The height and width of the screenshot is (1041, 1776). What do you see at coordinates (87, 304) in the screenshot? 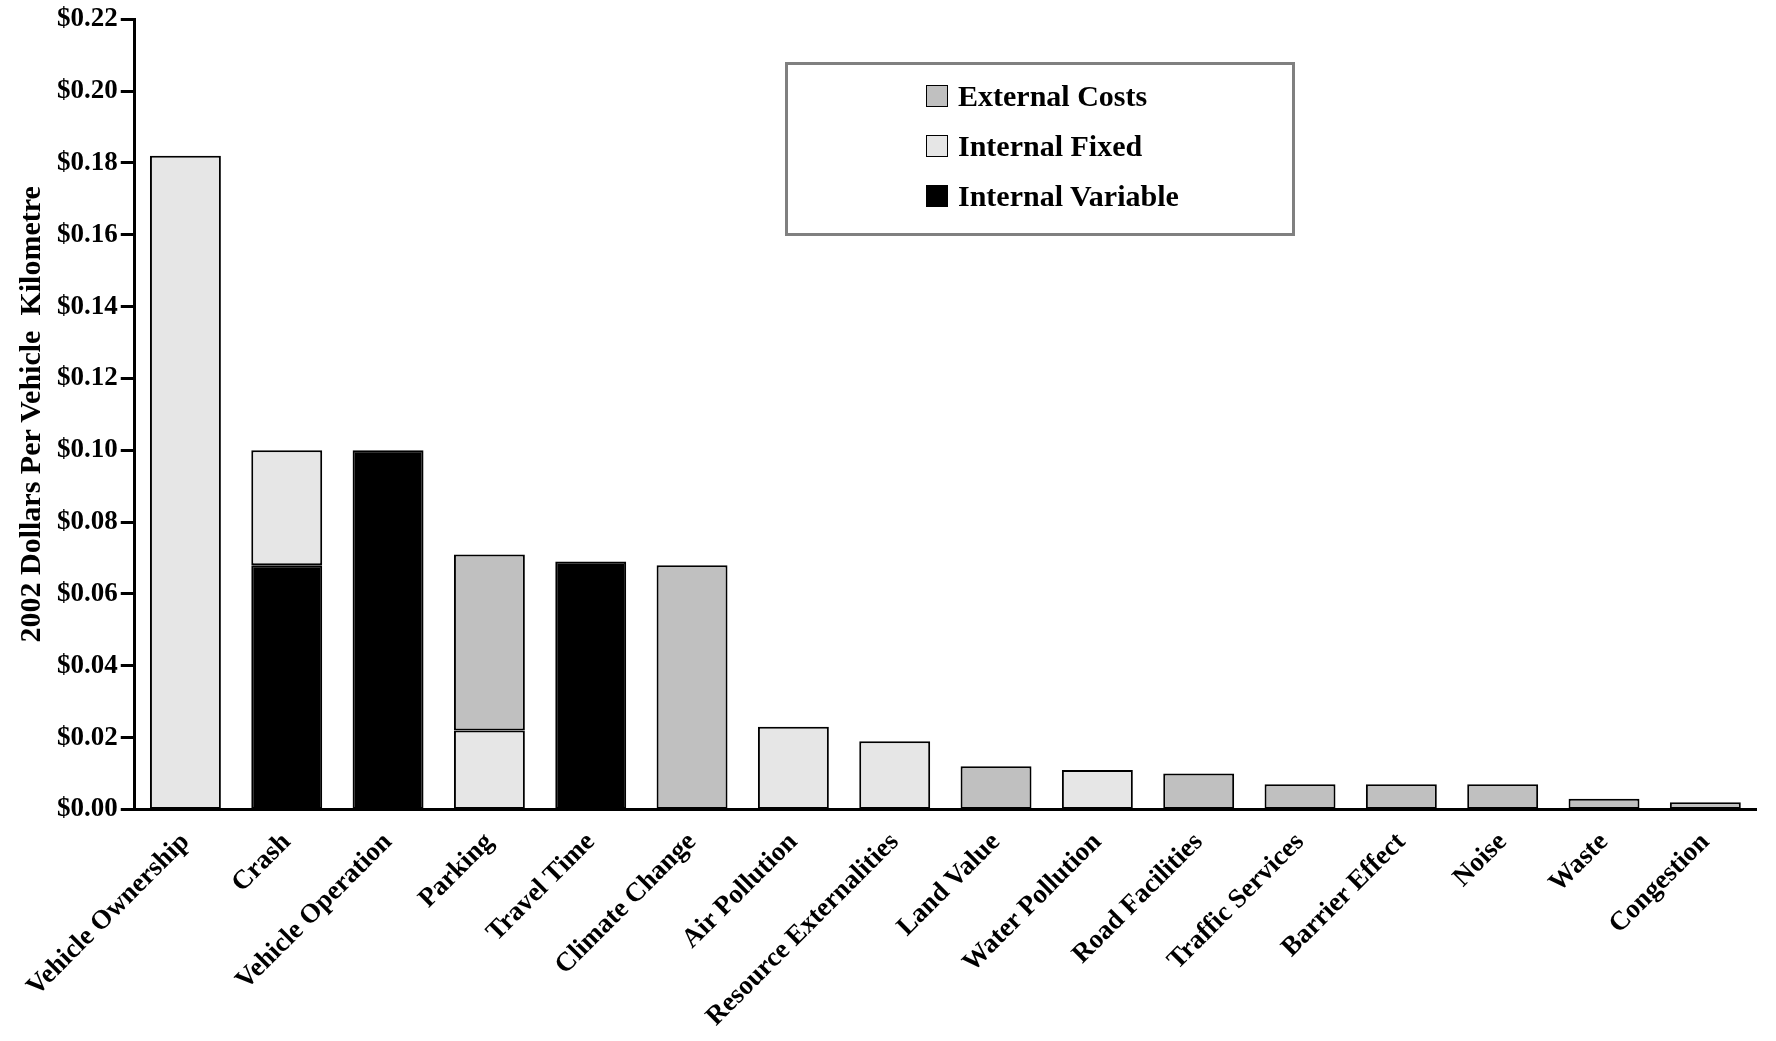
I see `y-tick-label: $0.14` at bounding box center [87, 304].